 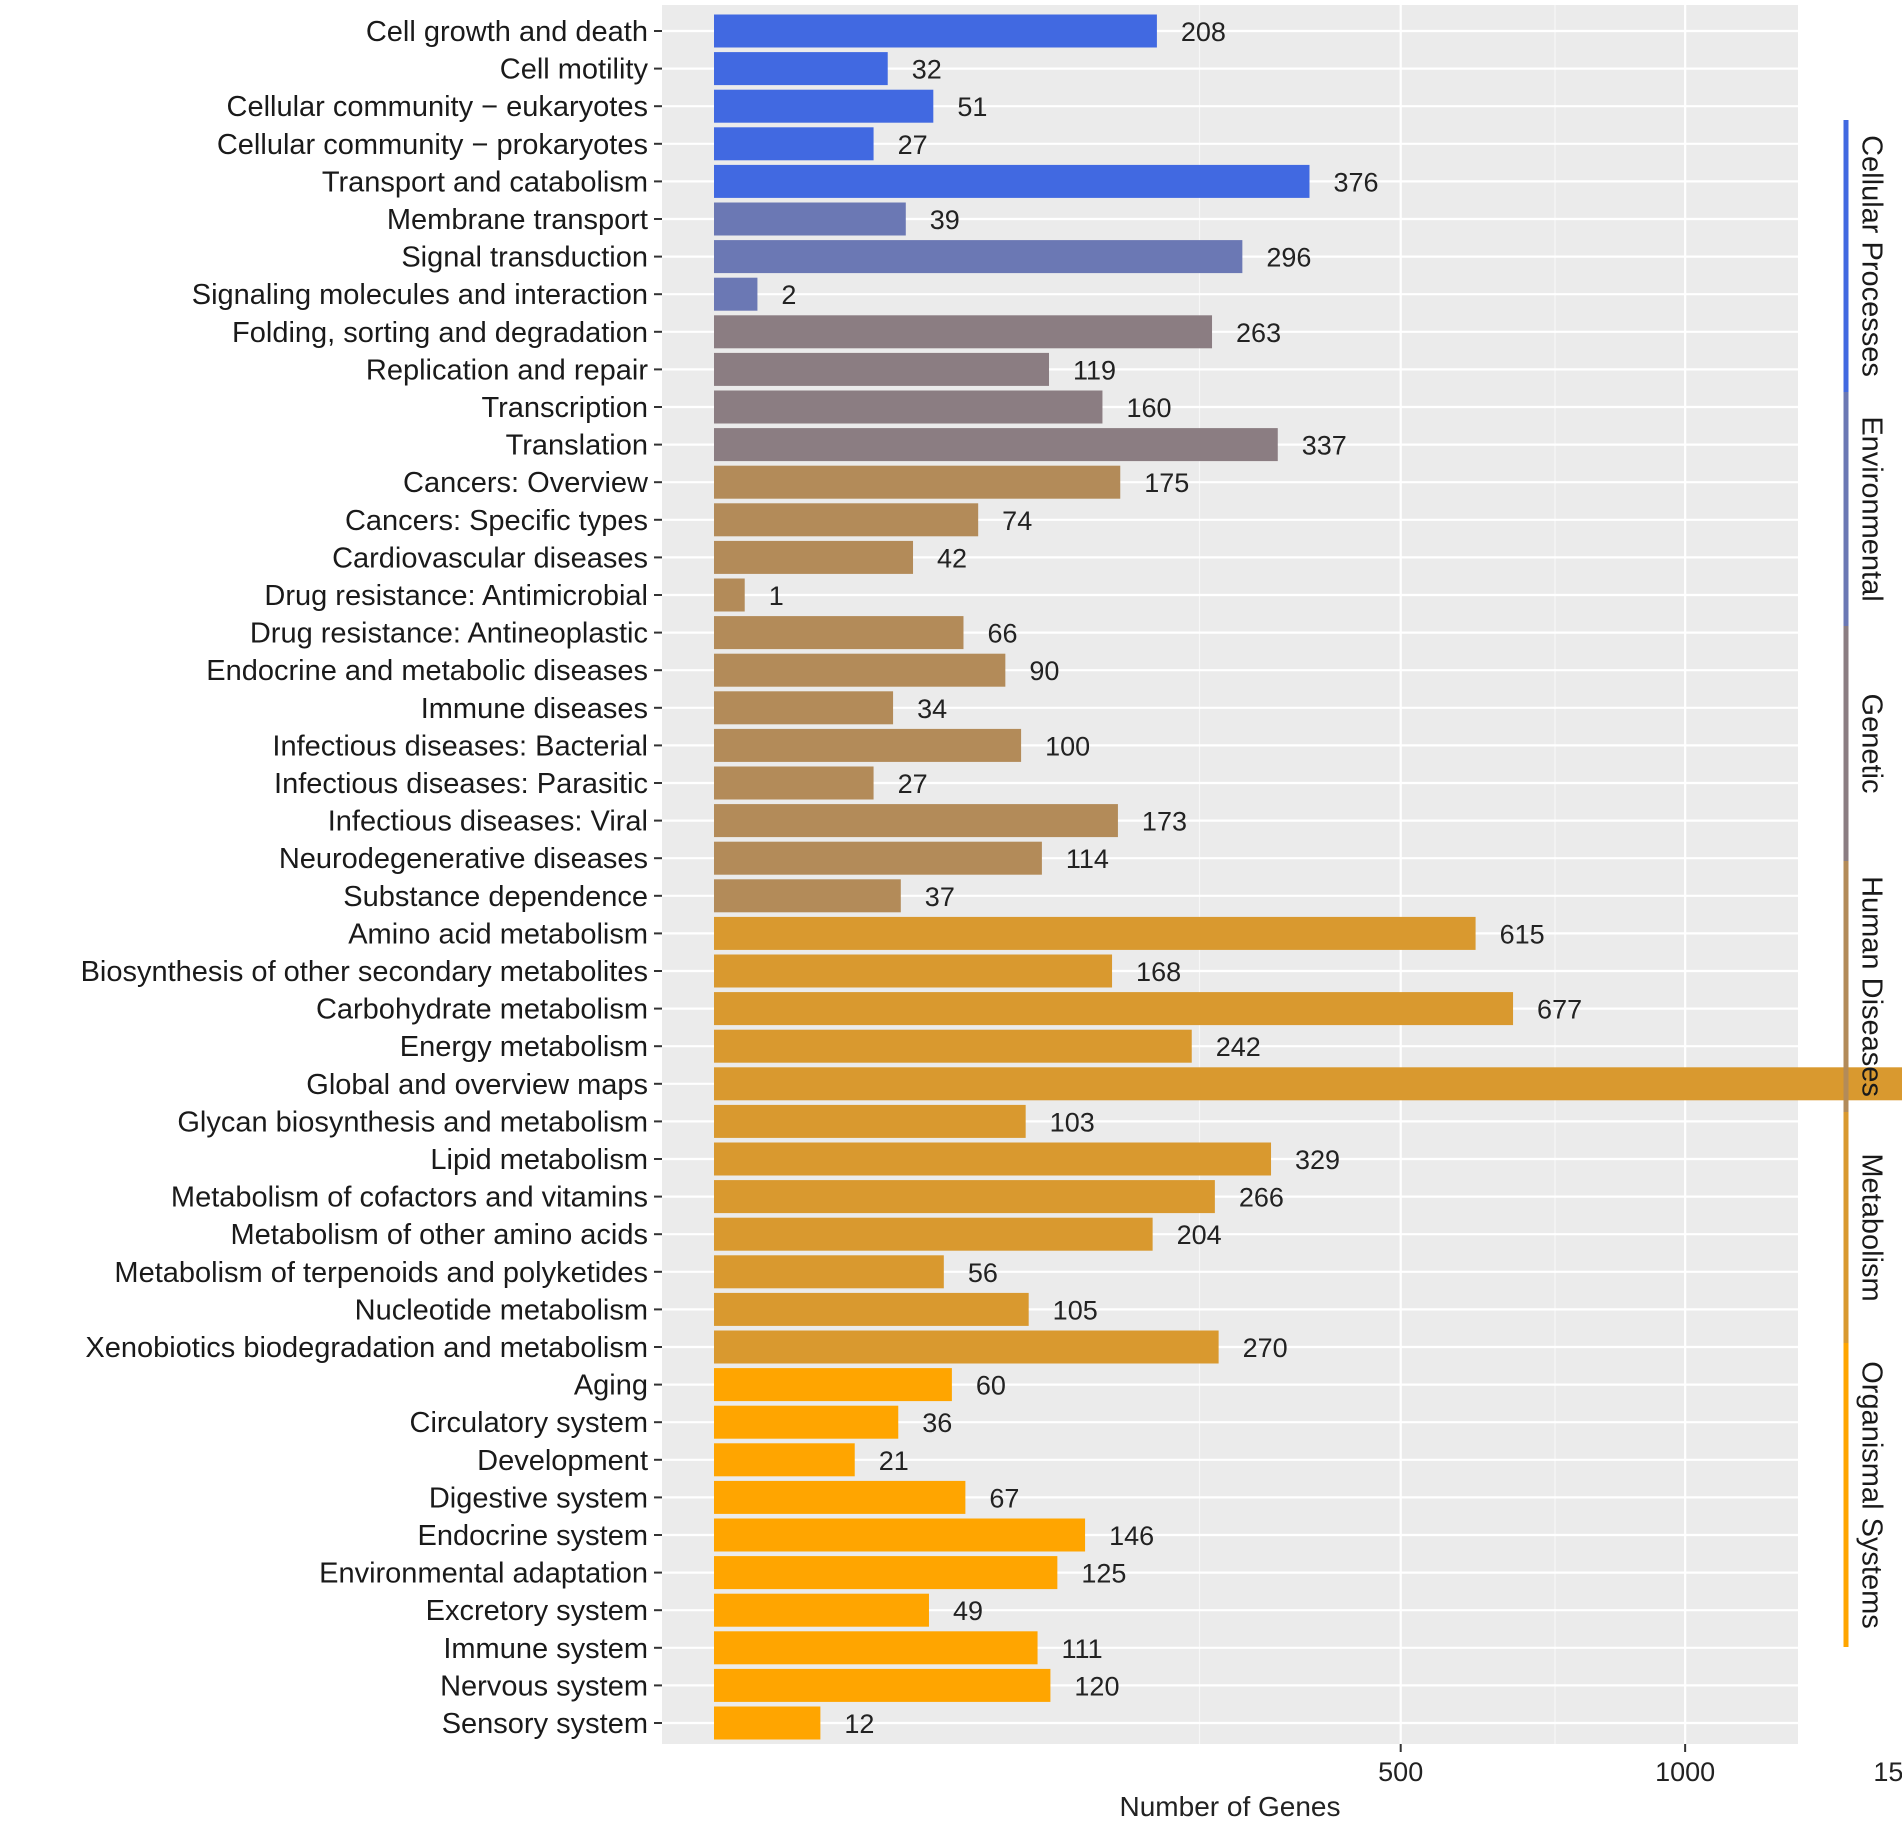 What do you see at coordinates (1522, 934) in the screenshot?
I see `bar-value-label: 615` at bounding box center [1522, 934].